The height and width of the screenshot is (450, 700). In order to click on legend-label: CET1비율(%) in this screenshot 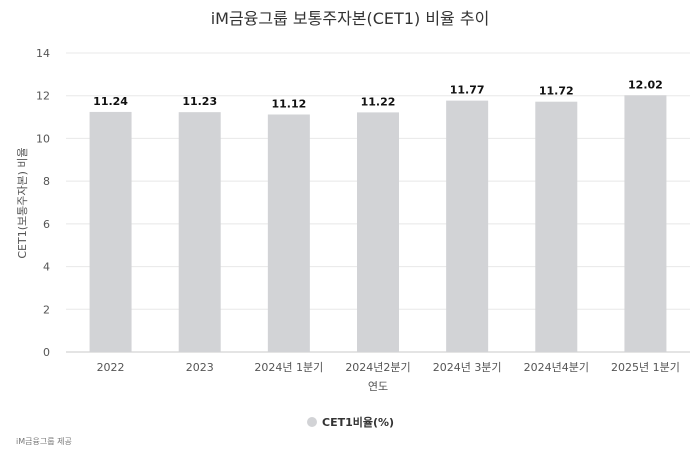, I will do `click(358, 422)`.